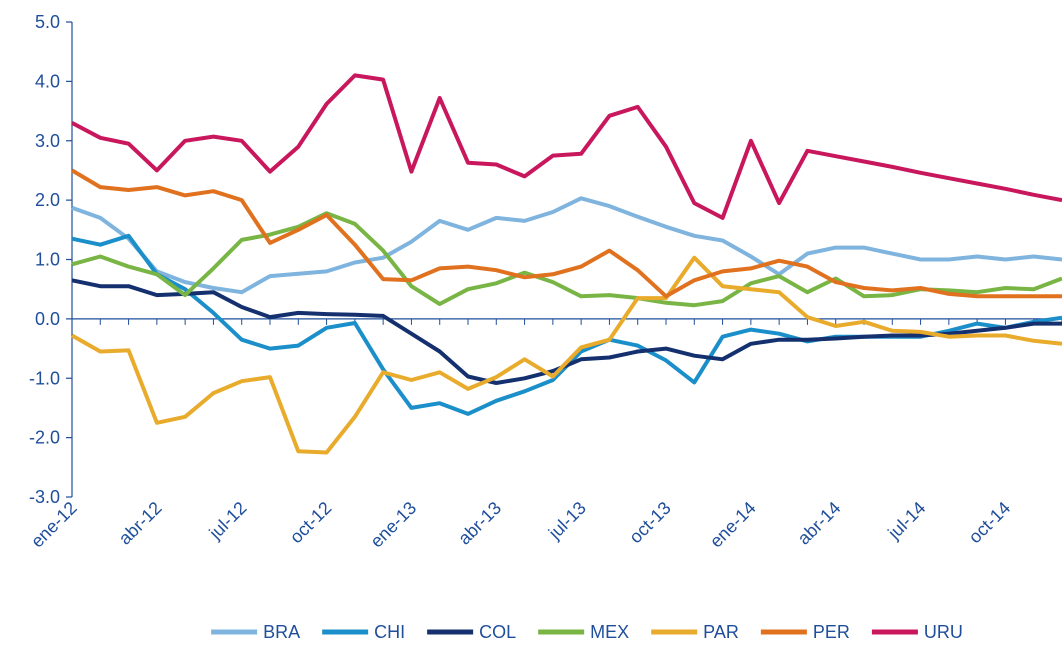  I want to click on x-tick-label: jul-12, so click(228, 521).